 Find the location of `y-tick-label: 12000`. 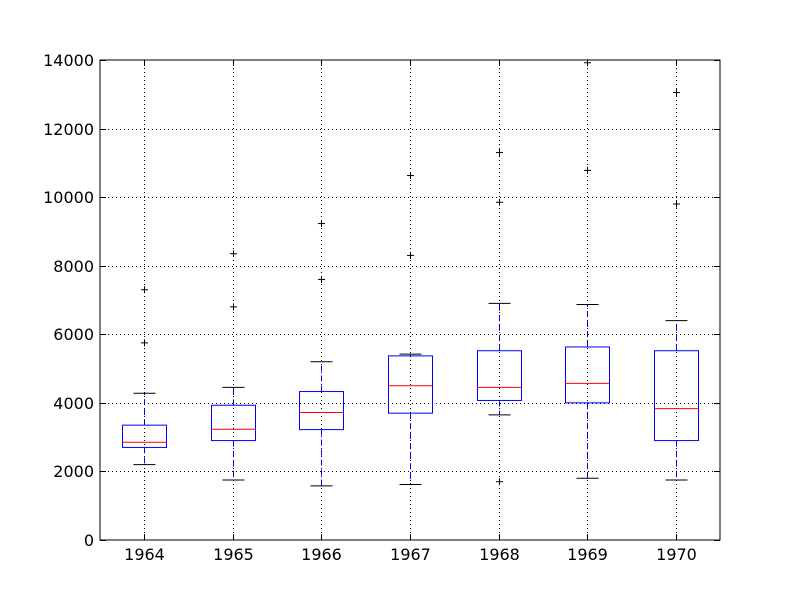

y-tick-label: 12000 is located at coordinates (68, 129).